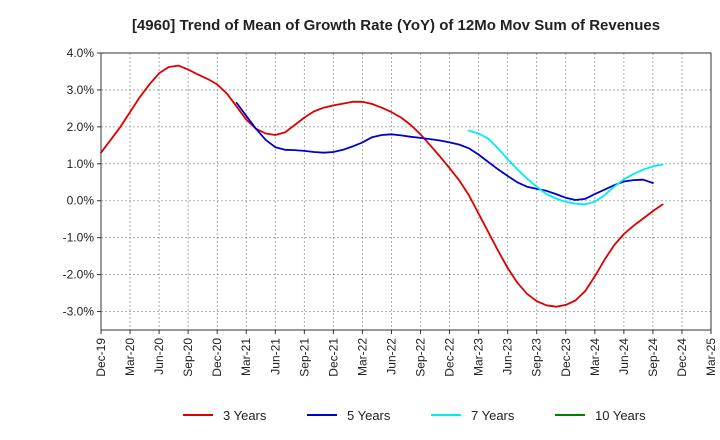 The image size is (720, 440). I want to click on x-tick-label: Dec-21, so click(333, 357).